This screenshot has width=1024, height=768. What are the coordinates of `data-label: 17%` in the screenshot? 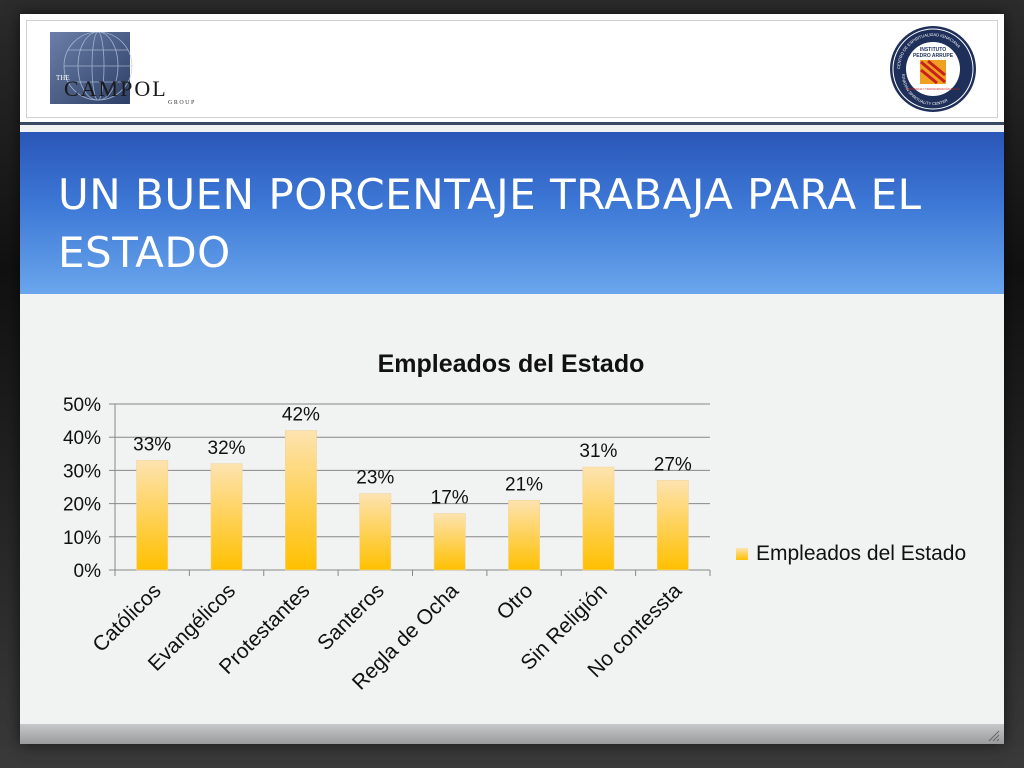 It's located at (450, 498).